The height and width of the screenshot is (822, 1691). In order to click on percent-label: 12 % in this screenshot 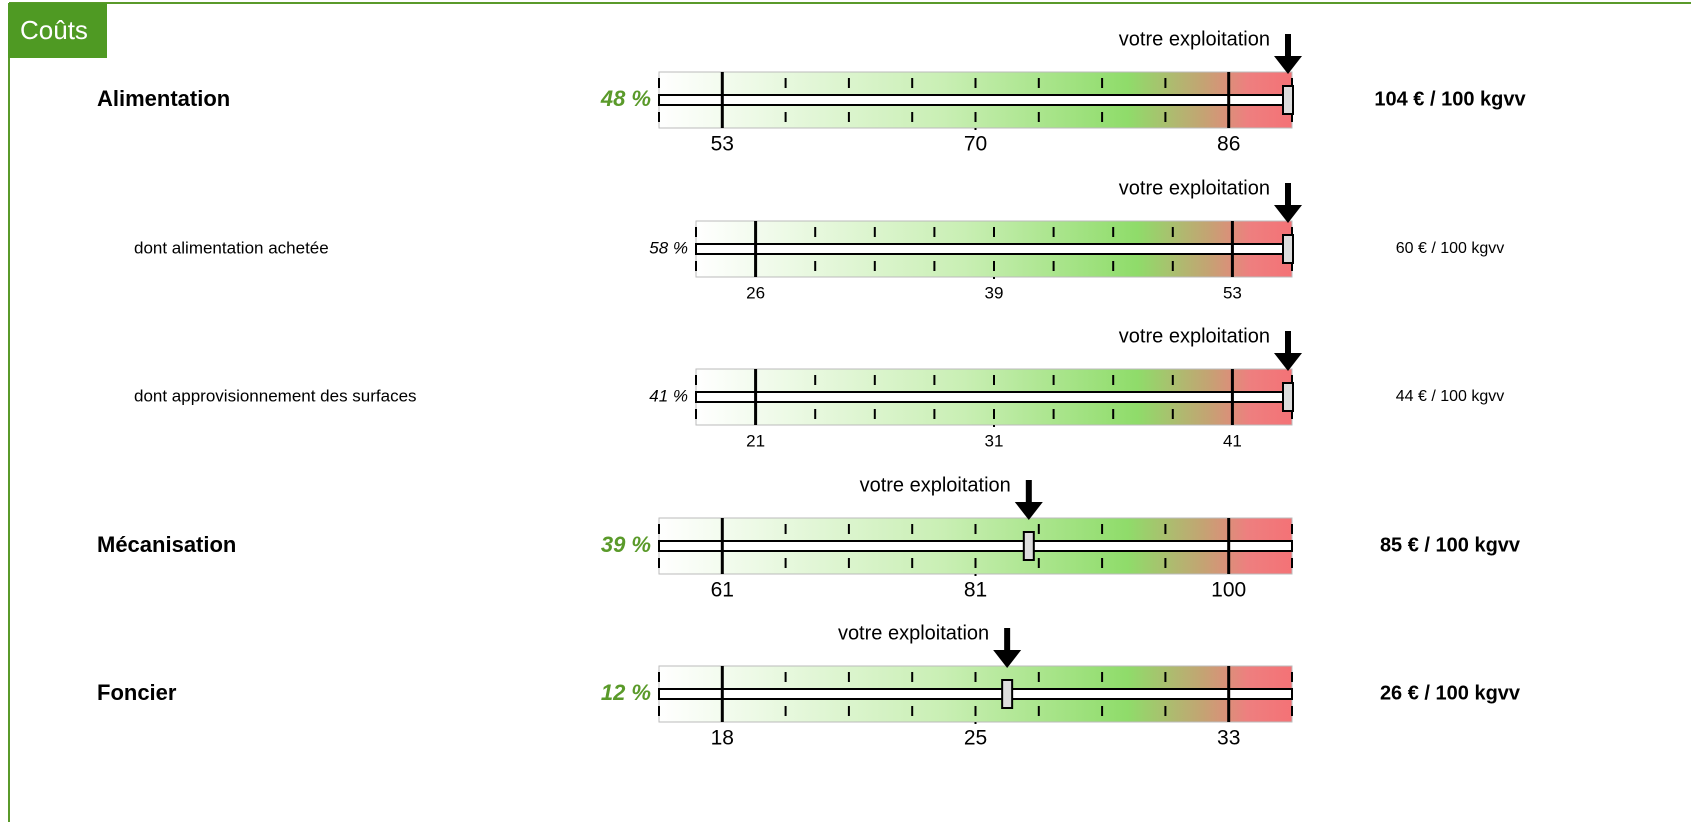, I will do `click(626, 692)`.